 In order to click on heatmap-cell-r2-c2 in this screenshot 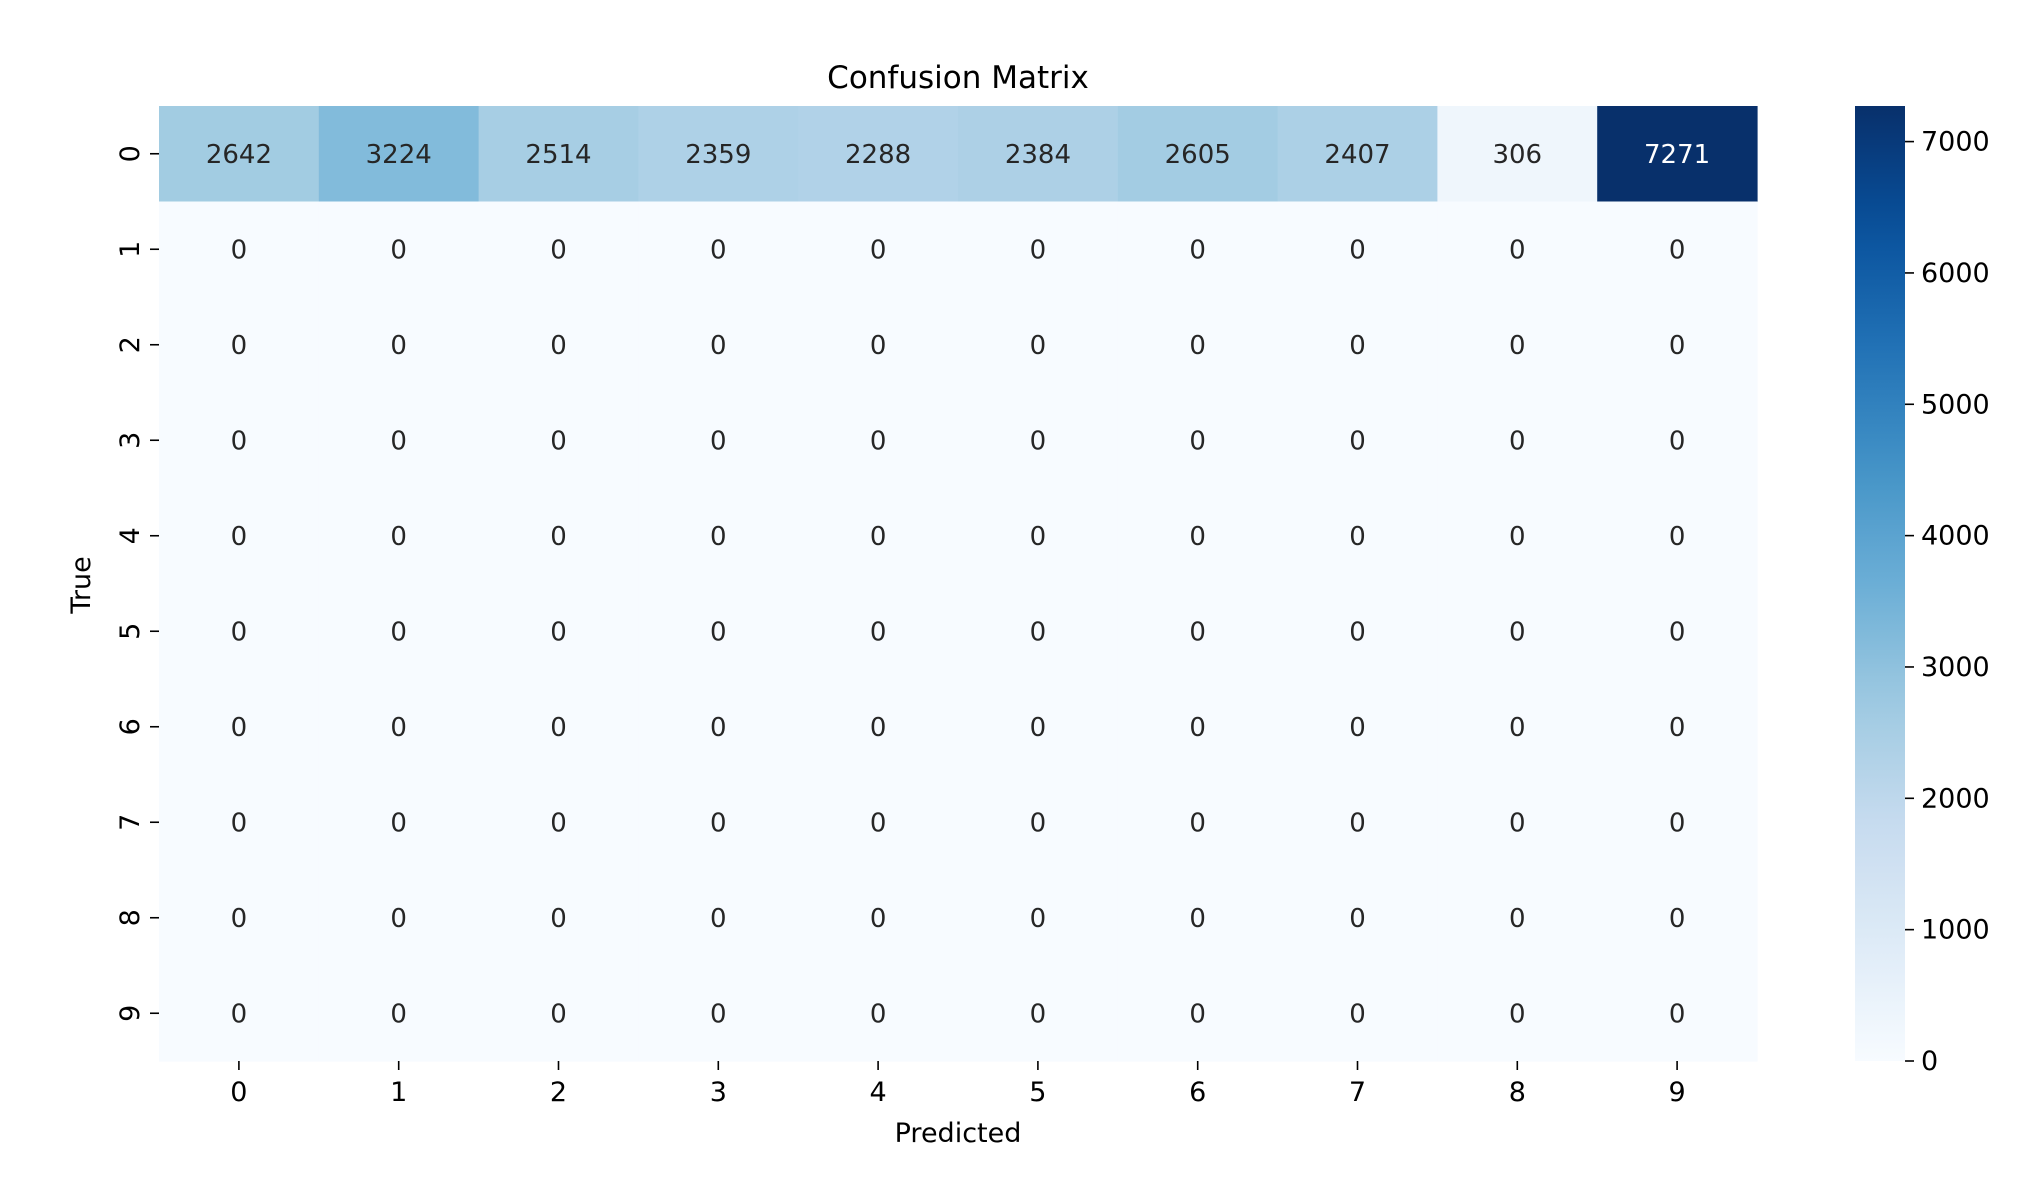, I will do `click(558, 345)`.